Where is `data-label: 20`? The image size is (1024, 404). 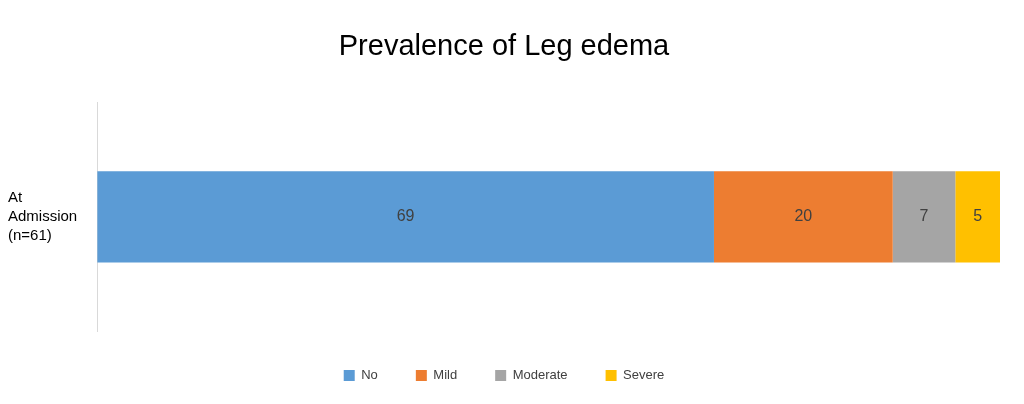 data-label: 20 is located at coordinates (803, 216).